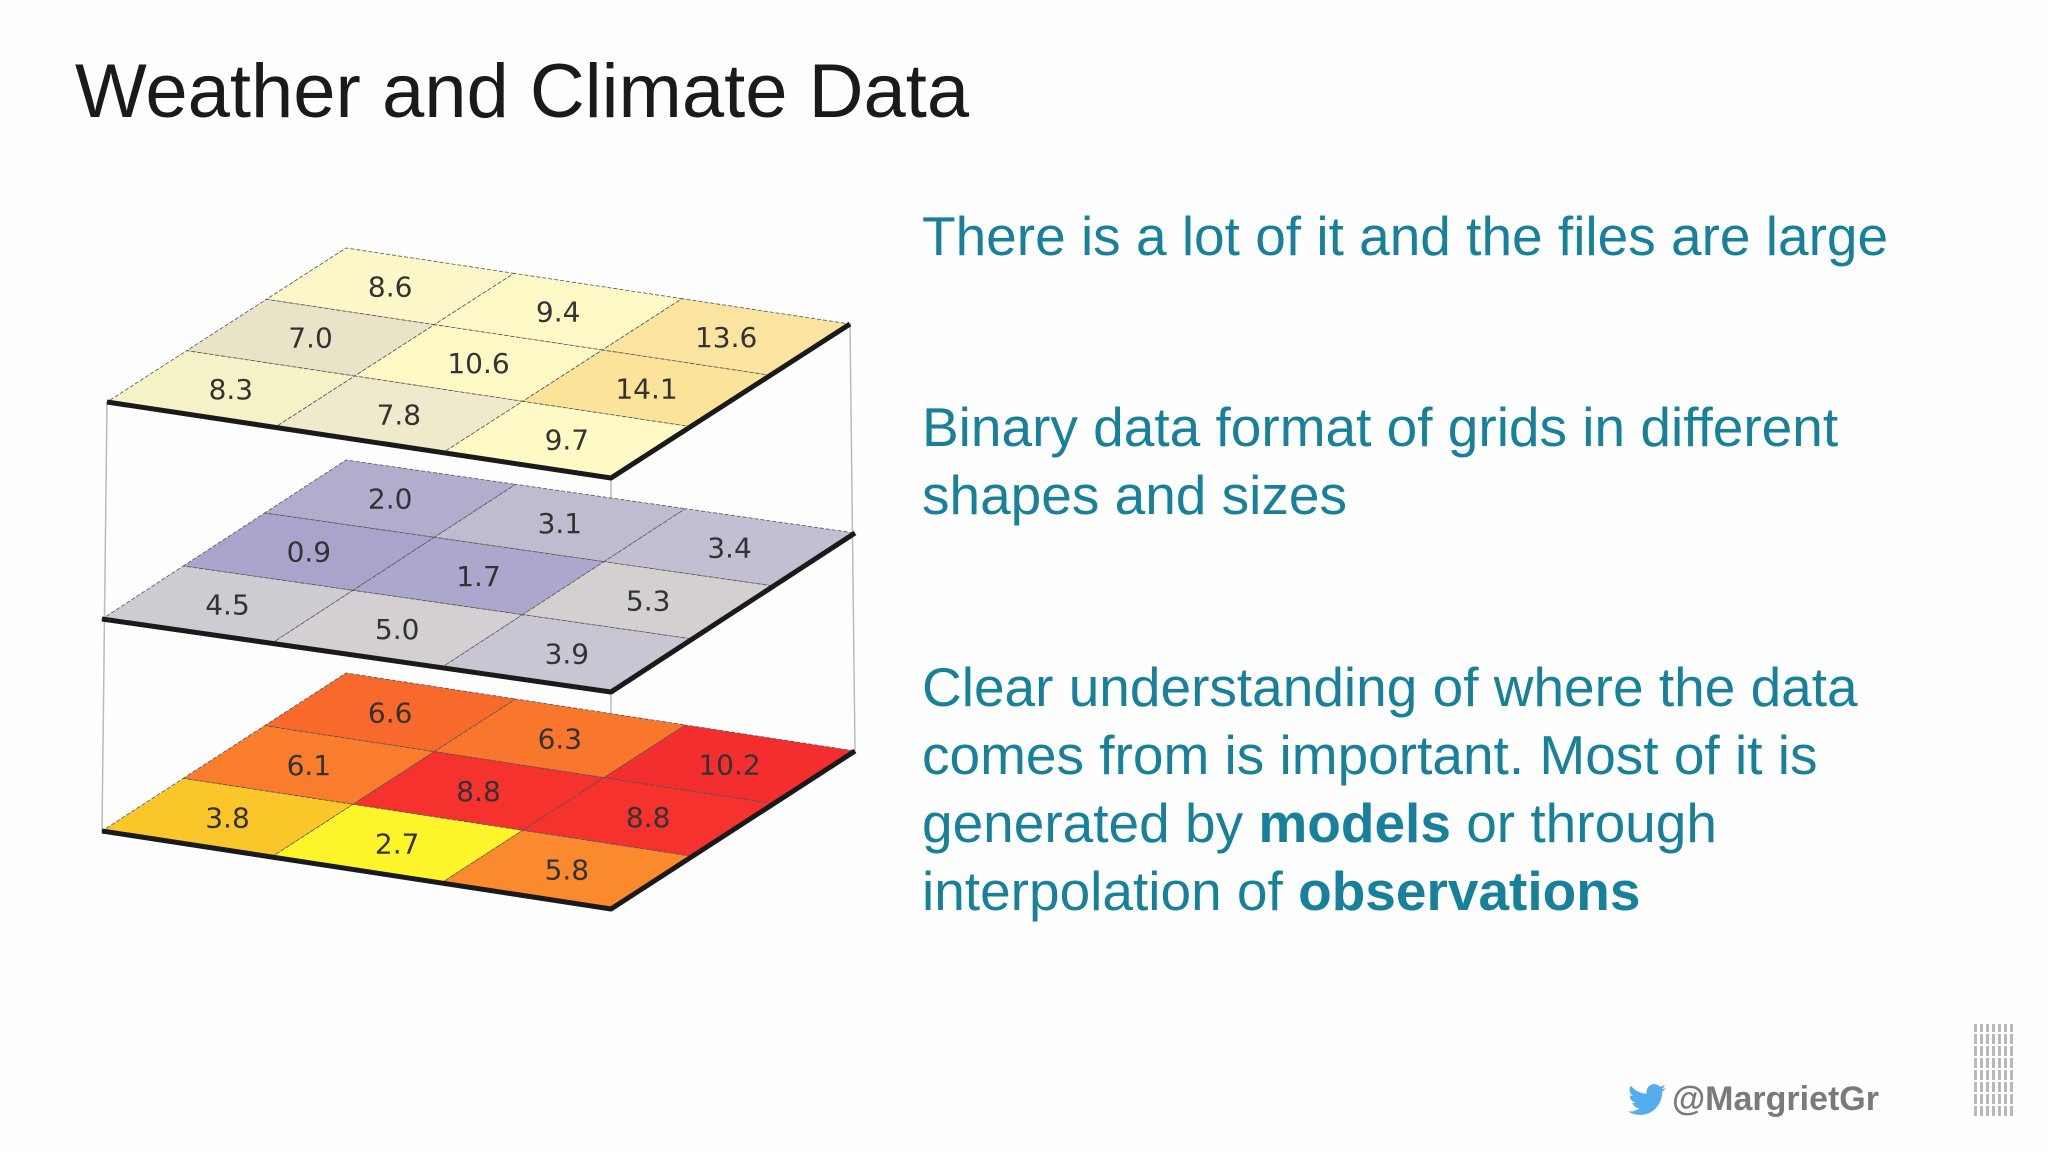  I want to click on grid-layer-top: 8.6 9.4 13.6 7.0 10.6 14.1 8.3 7.8 9.7, so click(478, 364).